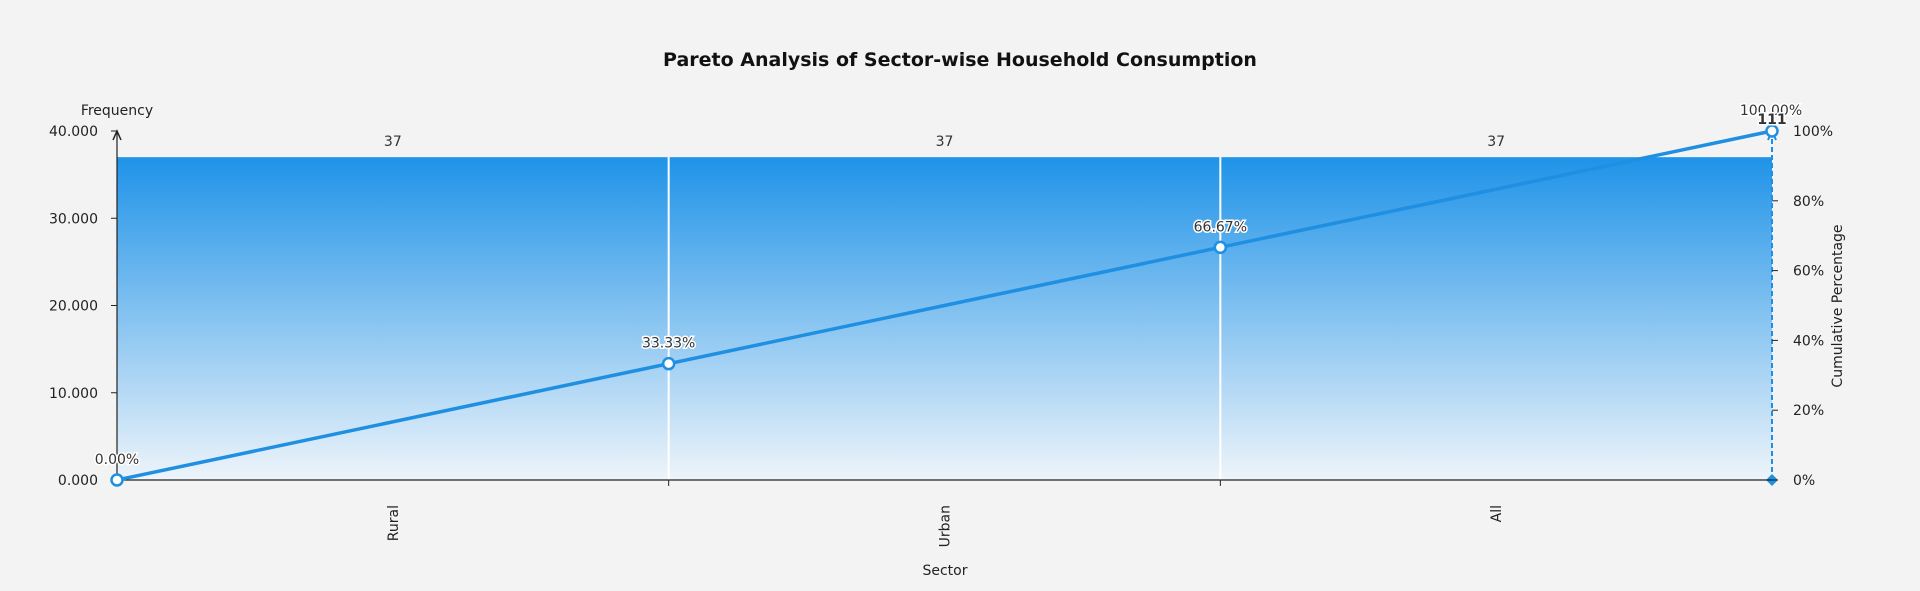  What do you see at coordinates (944, 571) in the screenshot?
I see `x-axis-title: Sector` at bounding box center [944, 571].